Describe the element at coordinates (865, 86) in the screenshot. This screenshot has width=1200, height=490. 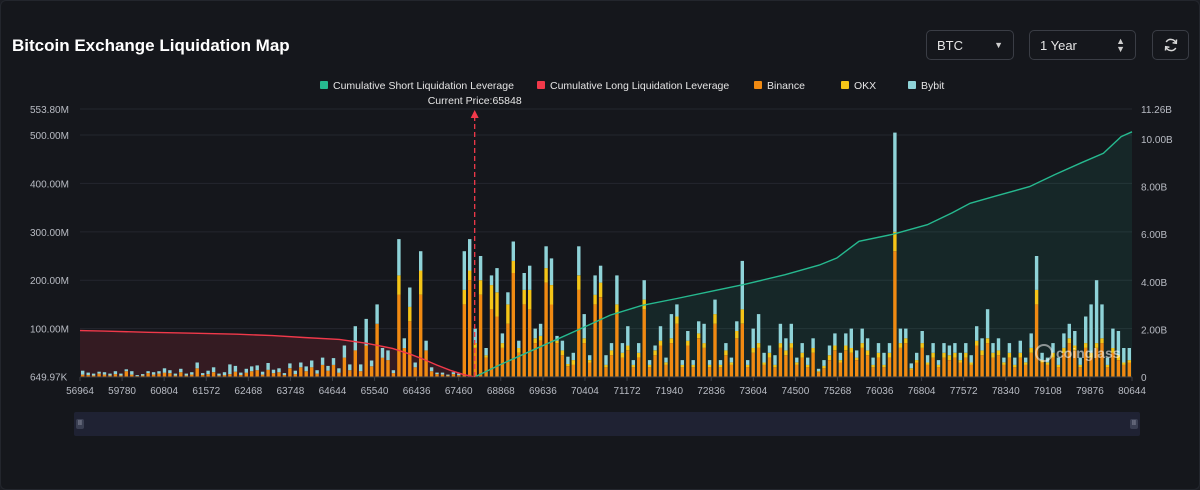
I see `legend-label: OKX` at that location.